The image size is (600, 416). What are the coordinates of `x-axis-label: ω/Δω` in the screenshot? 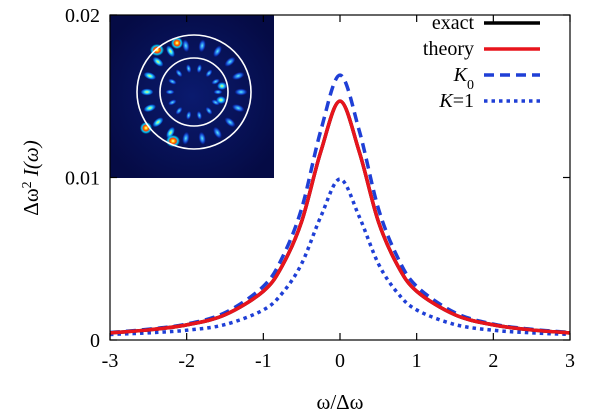 It's located at (340, 402).